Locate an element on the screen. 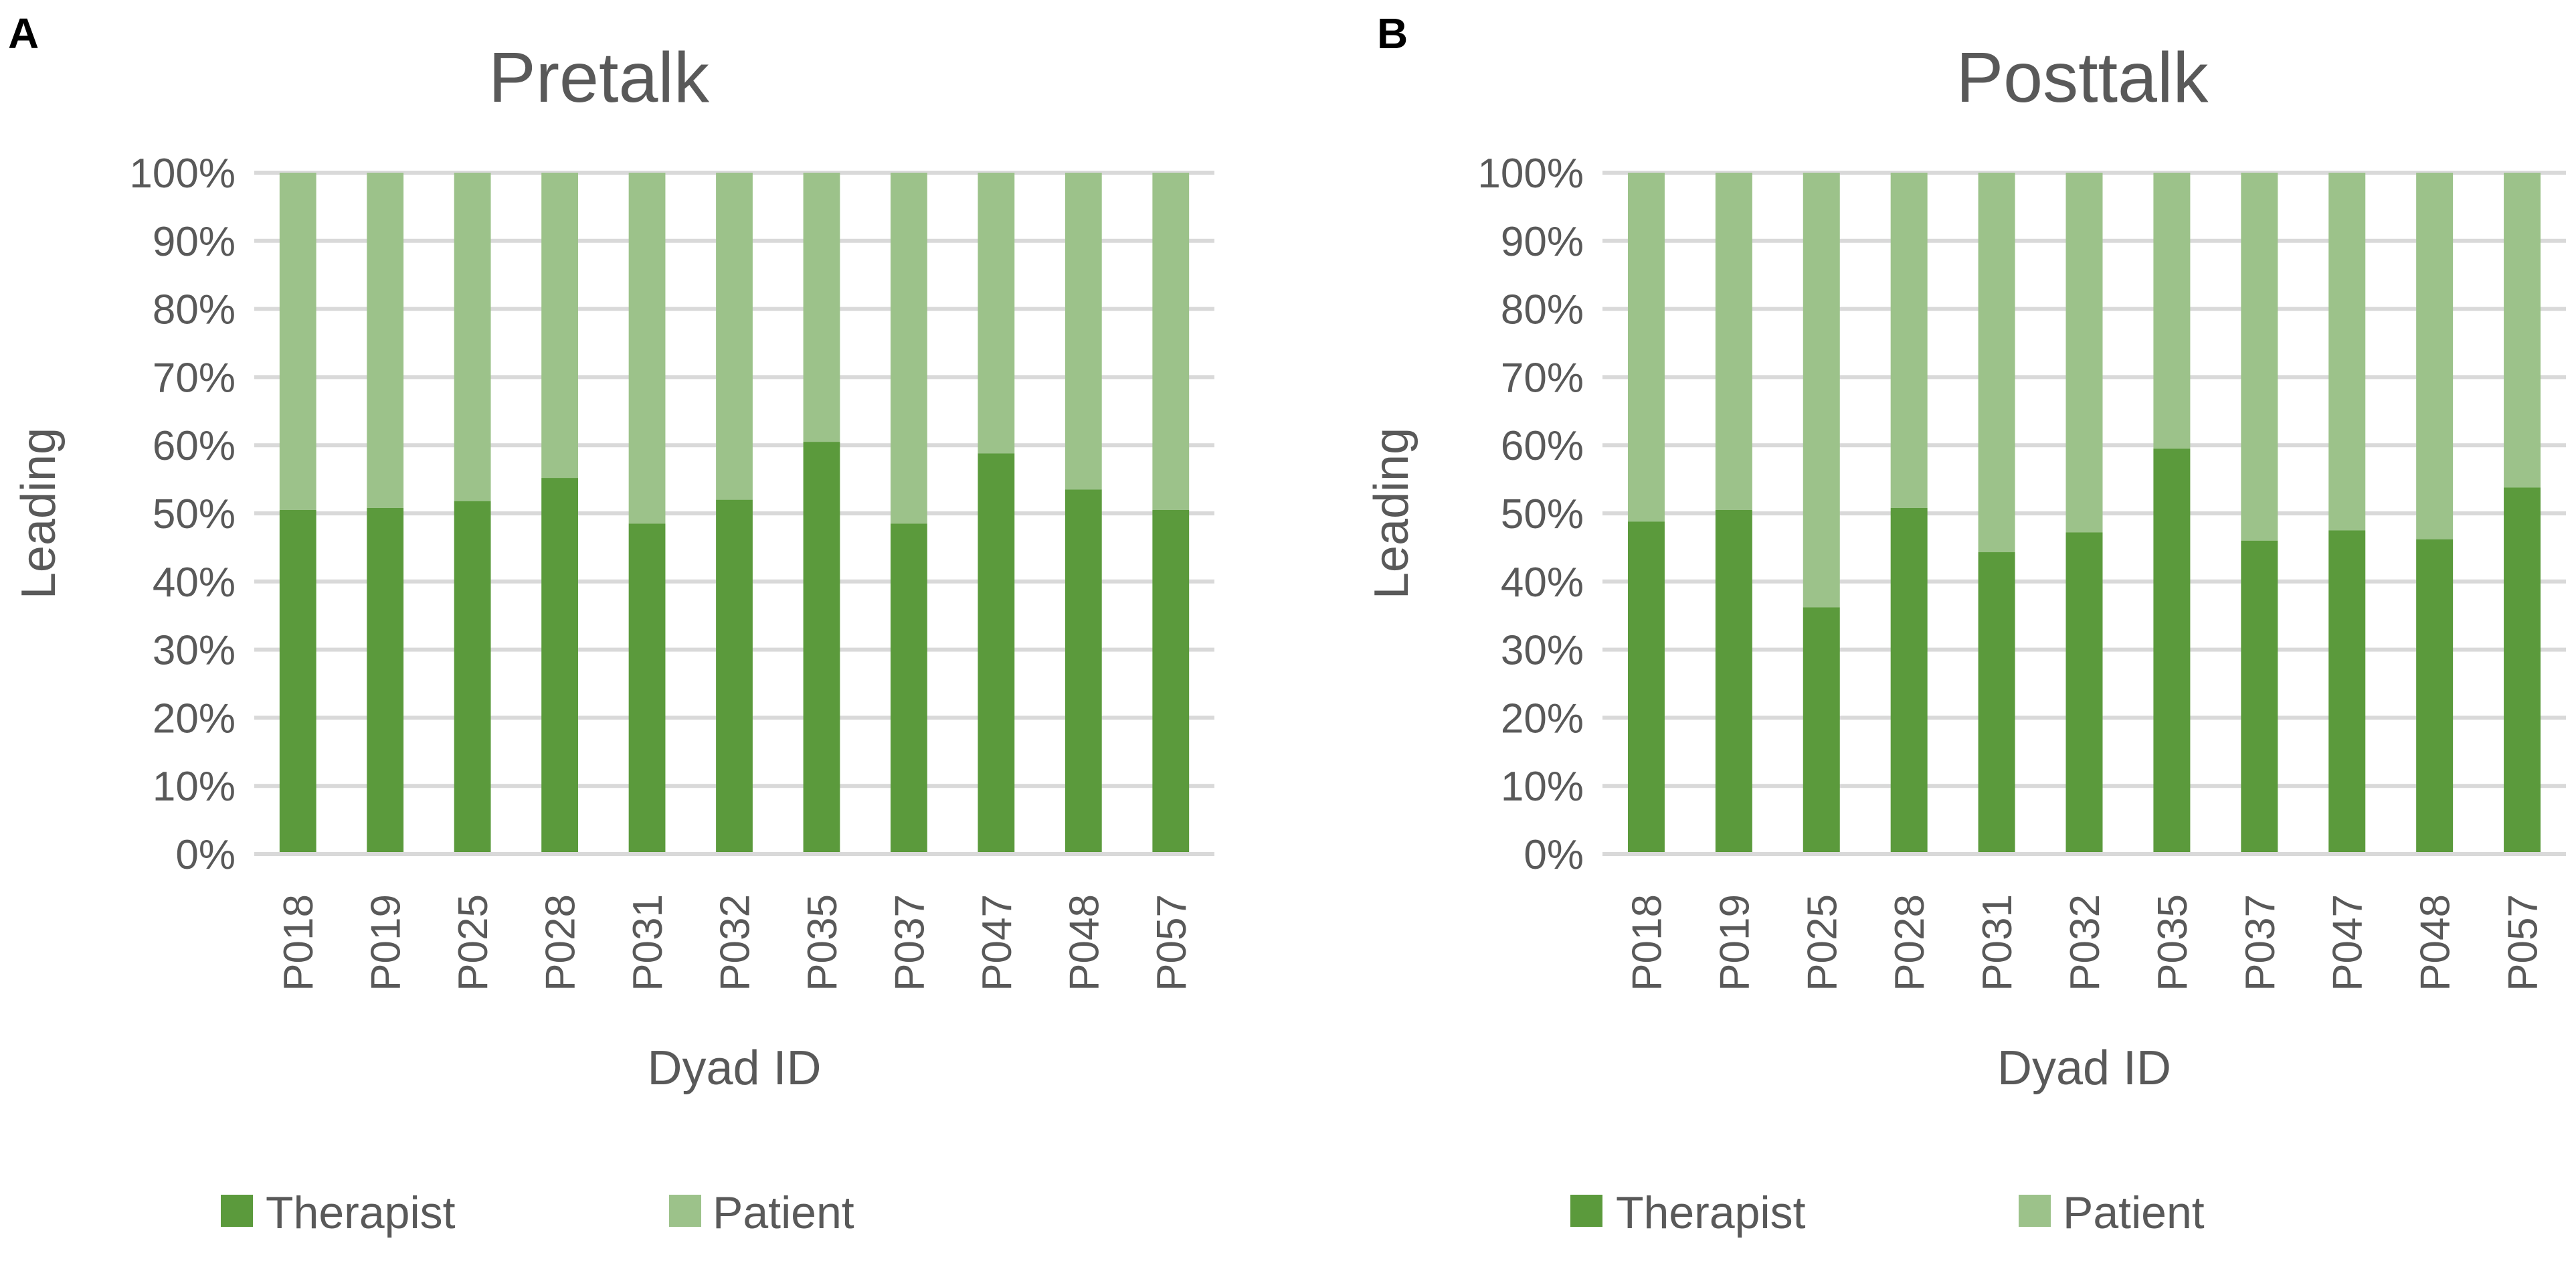 This screenshot has height=1265, width=2576. panel-label: A is located at coordinates (23, 33).